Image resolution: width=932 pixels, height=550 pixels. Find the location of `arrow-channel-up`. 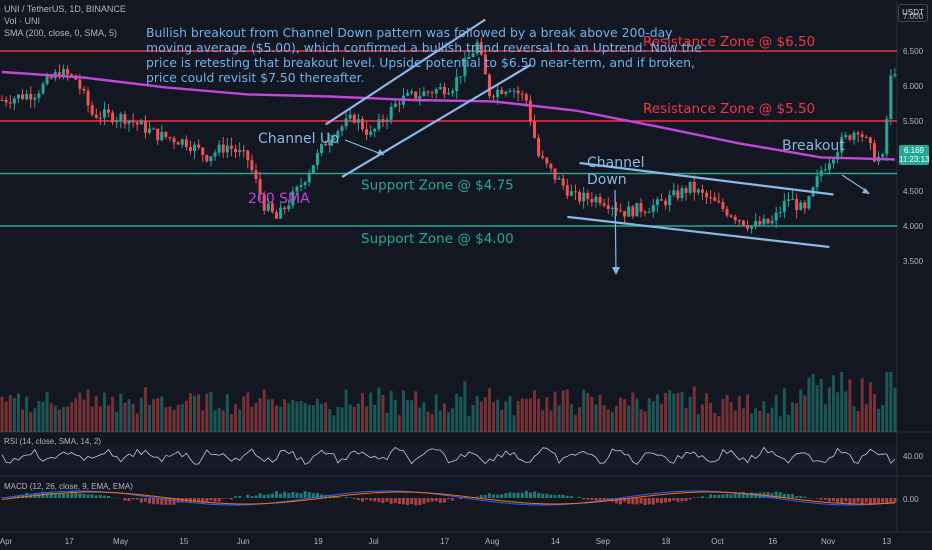

arrow-channel-up is located at coordinates (364, 147).